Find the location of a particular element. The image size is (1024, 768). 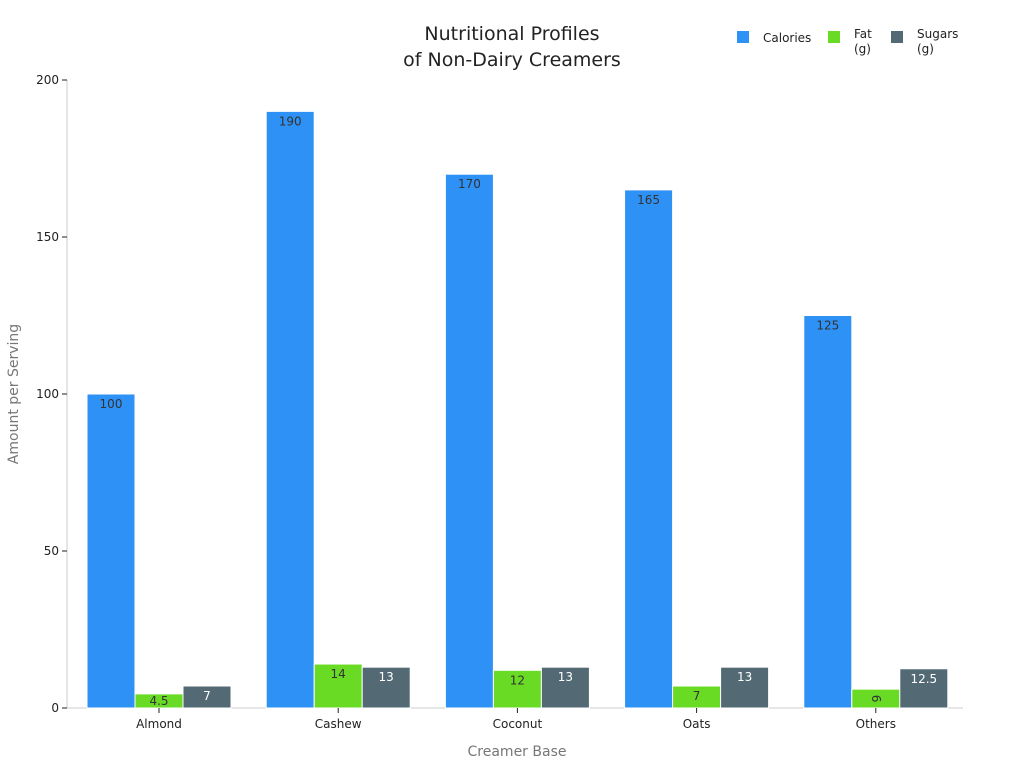

y-tick-label: 50 is located at coordinates (51, 551).